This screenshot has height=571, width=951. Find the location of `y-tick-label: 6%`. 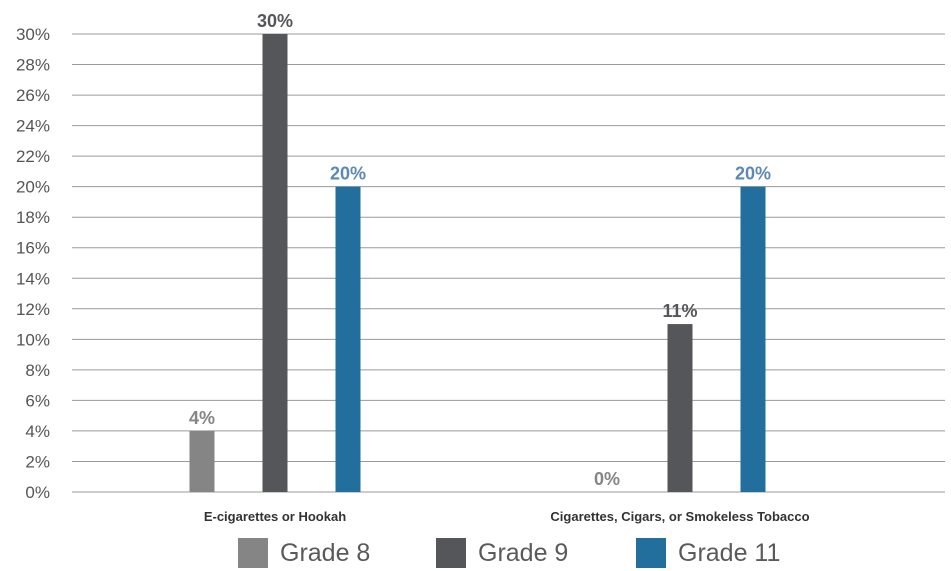

y-tick-label: 6% is located at coordinates (37, 400).